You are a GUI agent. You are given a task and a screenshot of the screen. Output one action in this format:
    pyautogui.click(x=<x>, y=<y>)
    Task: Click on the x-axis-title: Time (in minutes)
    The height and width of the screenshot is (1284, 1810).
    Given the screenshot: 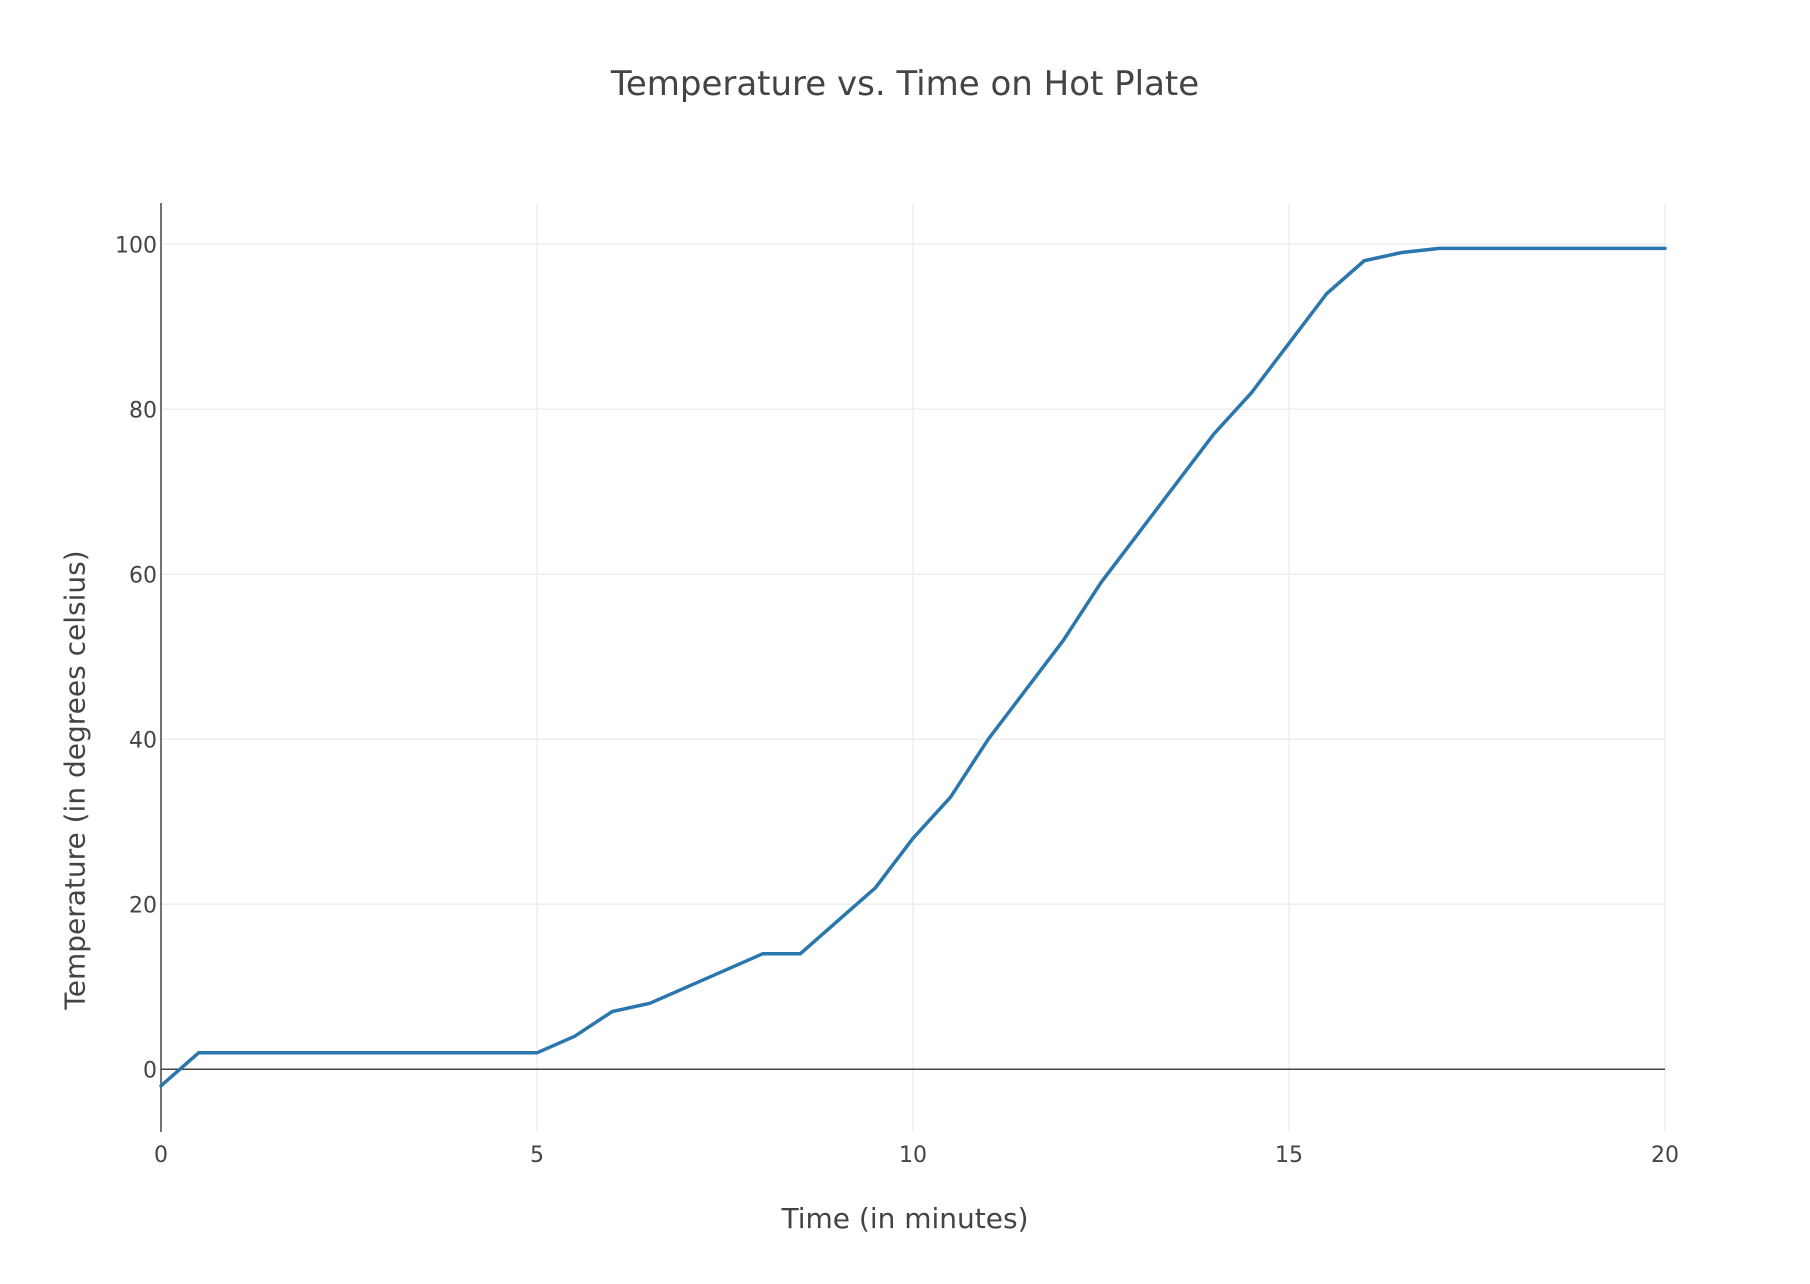 What is the action you would take?
    pyautogui.click(x=905, y=1218)
    